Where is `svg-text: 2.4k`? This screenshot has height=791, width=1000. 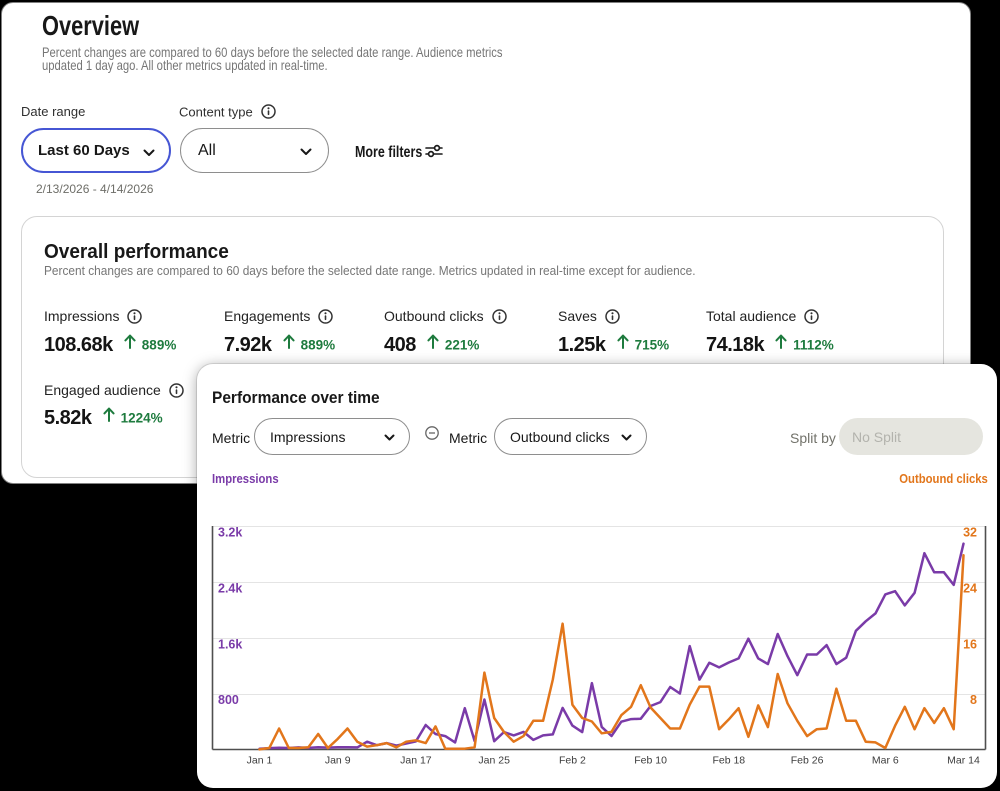
svg-text: 2.4k is located at coordinates (230, 588).